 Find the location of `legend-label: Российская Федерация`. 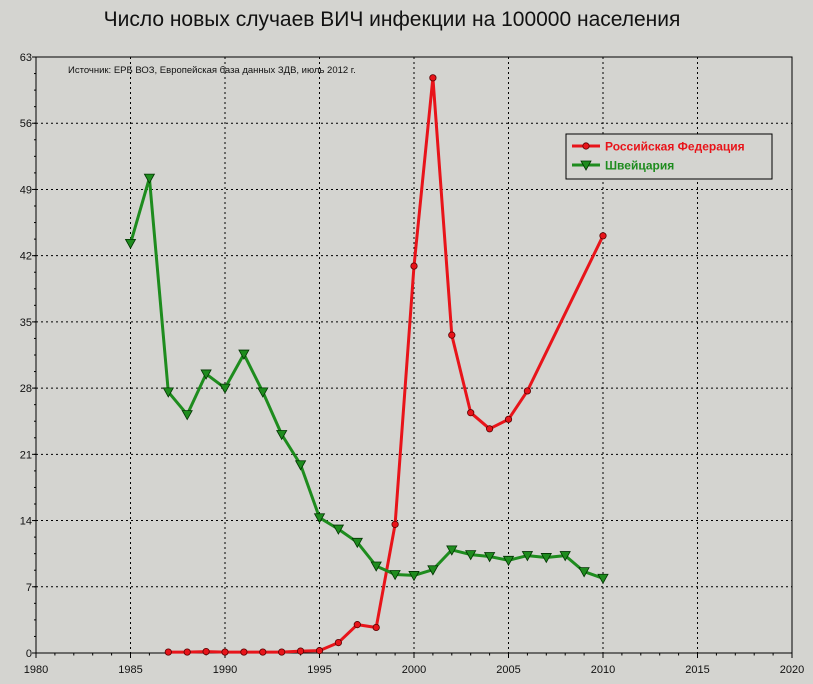

legend-label: Российская Федерация is located at coordinates (675, 147).